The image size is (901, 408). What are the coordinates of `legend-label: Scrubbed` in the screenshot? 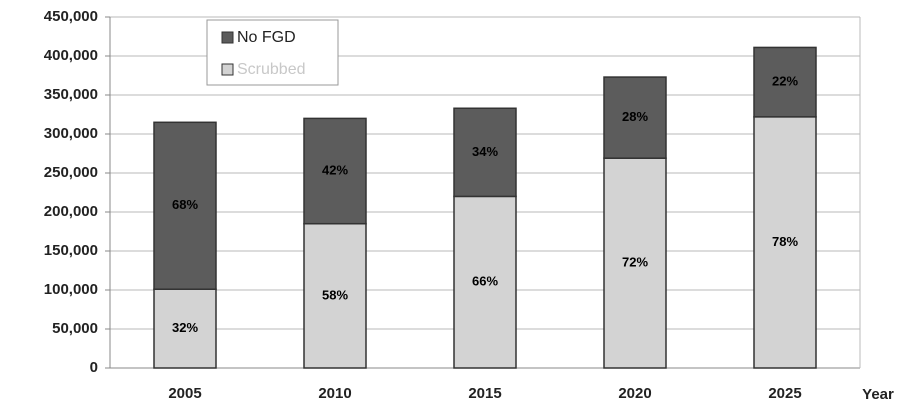 It's located at (271, 69).